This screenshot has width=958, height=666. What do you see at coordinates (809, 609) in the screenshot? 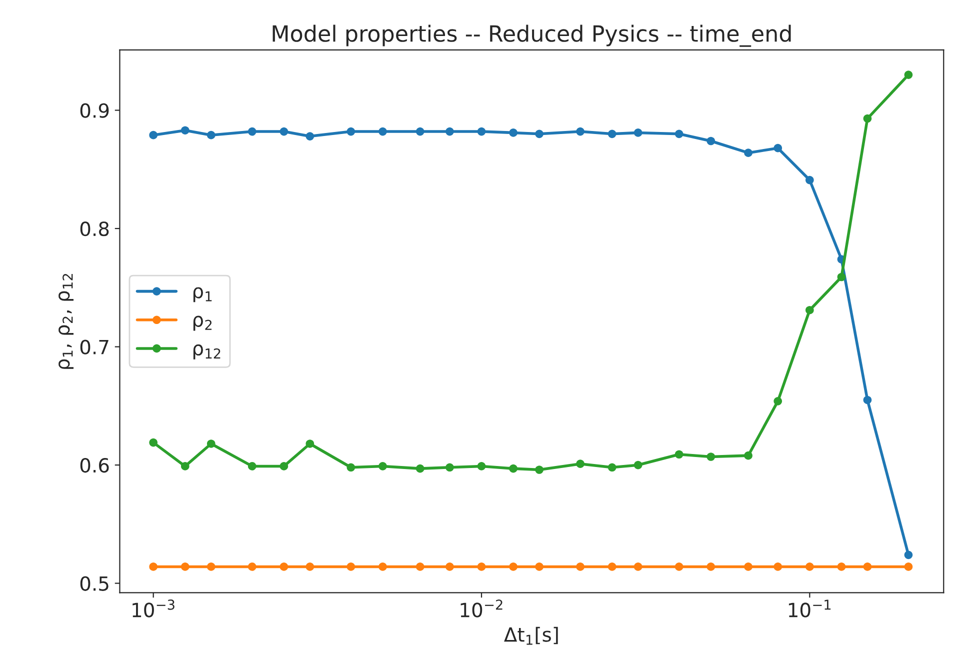
I see `x-tick-label: 10$^{−1}$` at bounding box center [809, 609].